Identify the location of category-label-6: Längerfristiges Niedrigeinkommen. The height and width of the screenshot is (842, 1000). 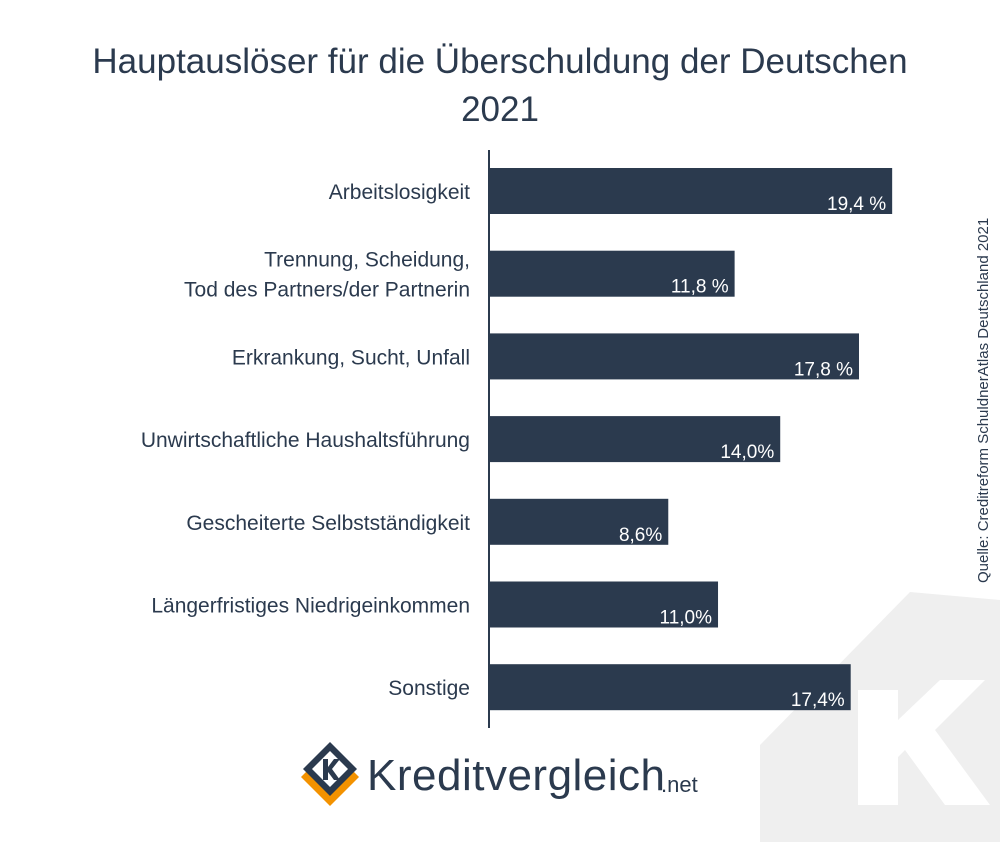
(310, 606).